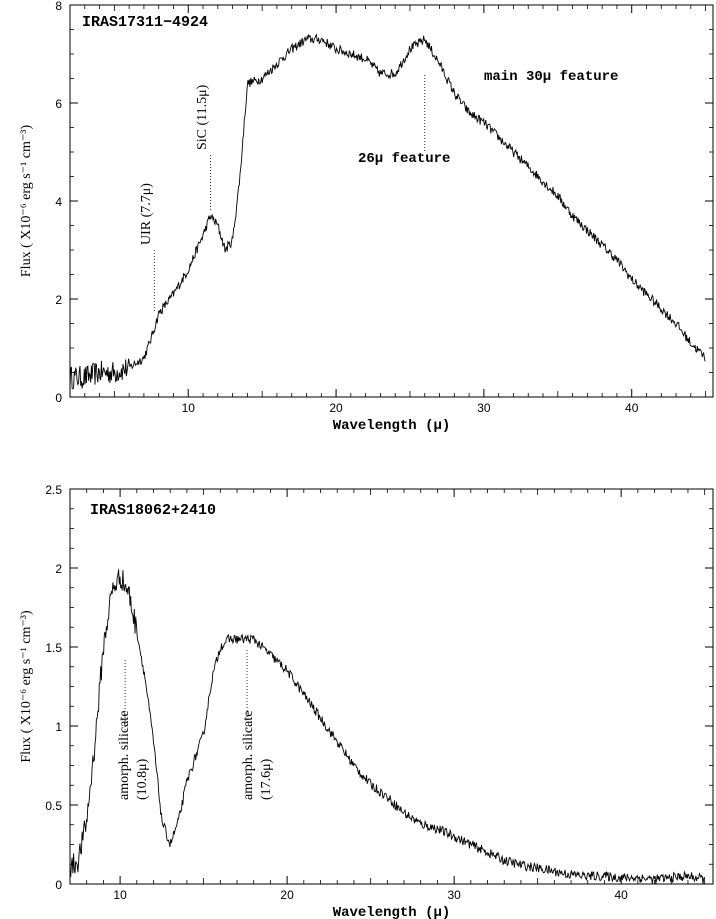 The height and width of the screenshot is (919, 716). I want to click on y-tick-label: 6, so click(58, 104).